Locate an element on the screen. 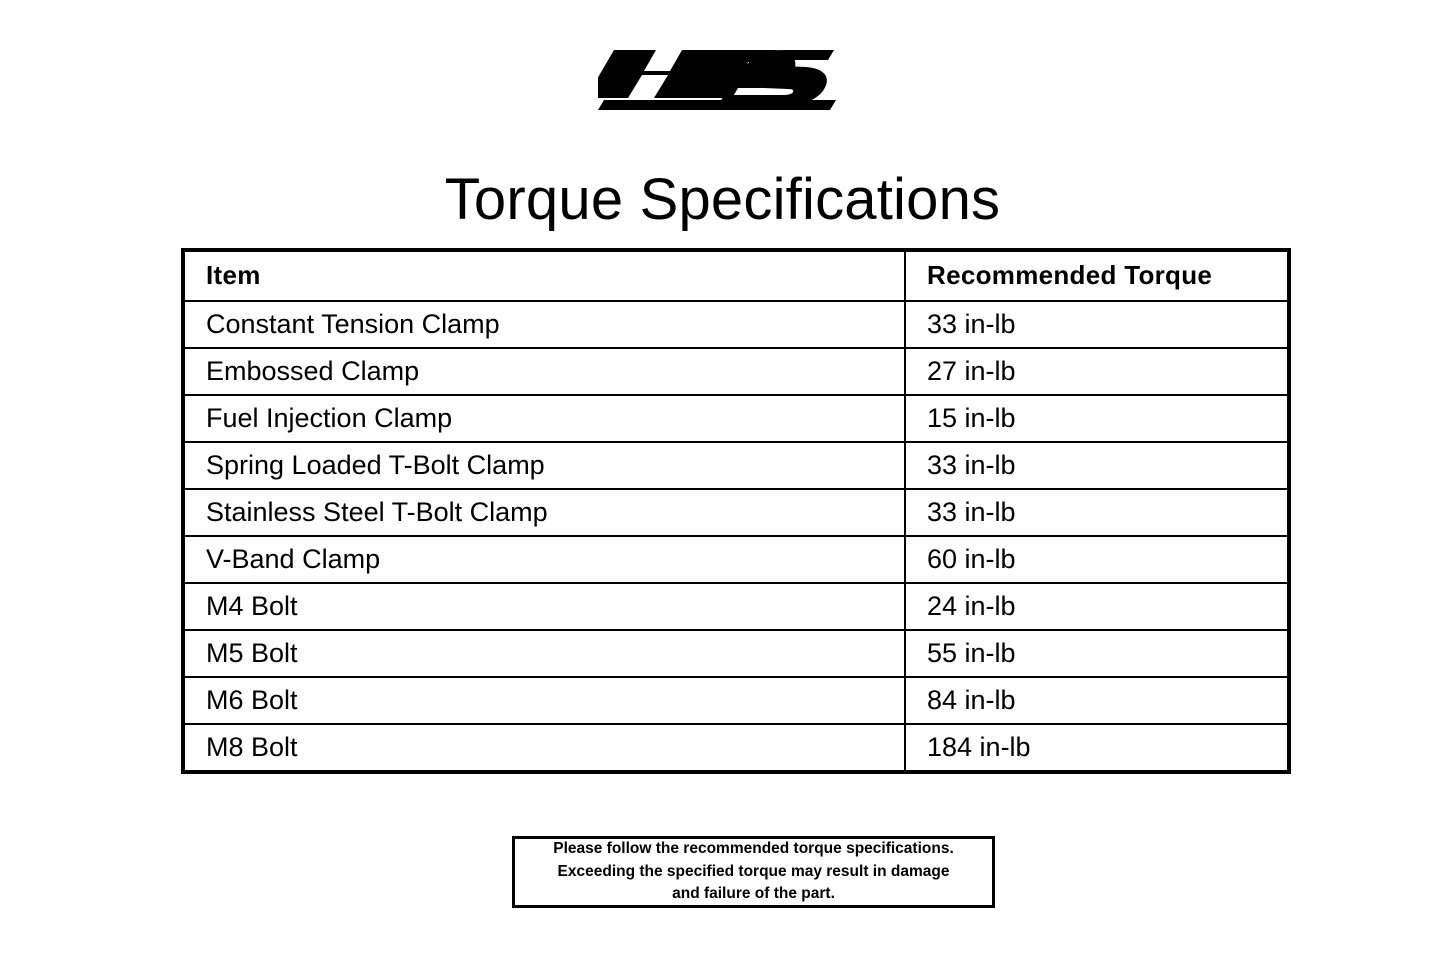 The width and height of the screenshot is (1445, 963). table-row: Fuel Injection Clamp 15 in-lb is located at coordinates (736, 418).